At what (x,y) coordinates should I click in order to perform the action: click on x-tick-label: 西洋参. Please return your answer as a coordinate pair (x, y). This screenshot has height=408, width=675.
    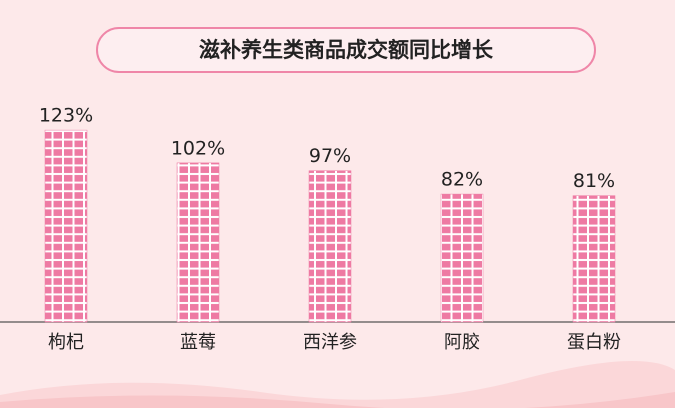
    Looking at the image, I should click on (330, 342).